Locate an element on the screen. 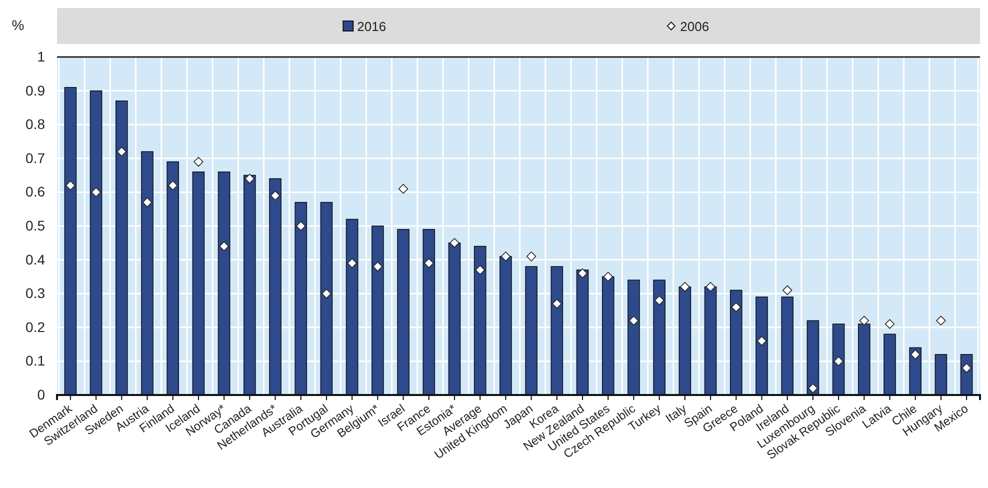 This screenshot has height=488, width=988. y-tick-label: 0.6 is located at coordinates (36, 192).